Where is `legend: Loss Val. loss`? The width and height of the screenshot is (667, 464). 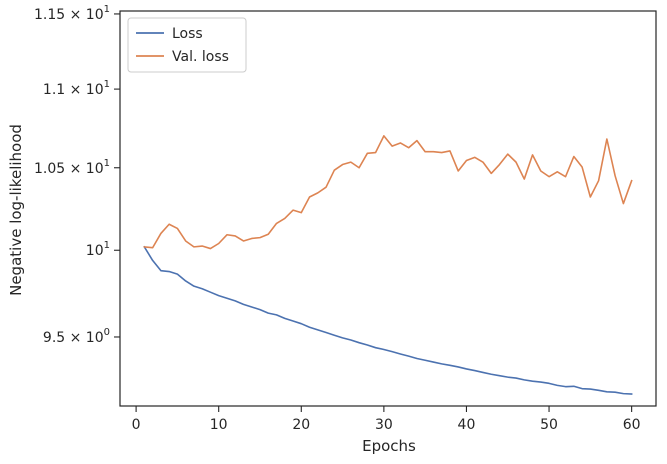 legend: Loss Val. loss is located at coordinates (187, 45).